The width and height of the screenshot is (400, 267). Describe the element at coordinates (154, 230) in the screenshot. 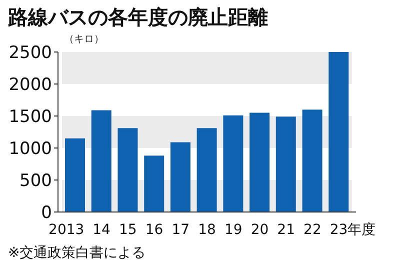

I see `x-tick-label: 16` at that location.